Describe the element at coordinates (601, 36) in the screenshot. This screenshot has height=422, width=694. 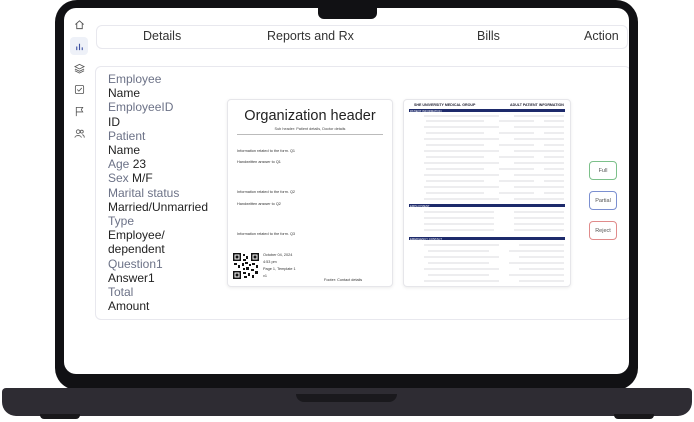
I see `tab-action: Action` at that location.